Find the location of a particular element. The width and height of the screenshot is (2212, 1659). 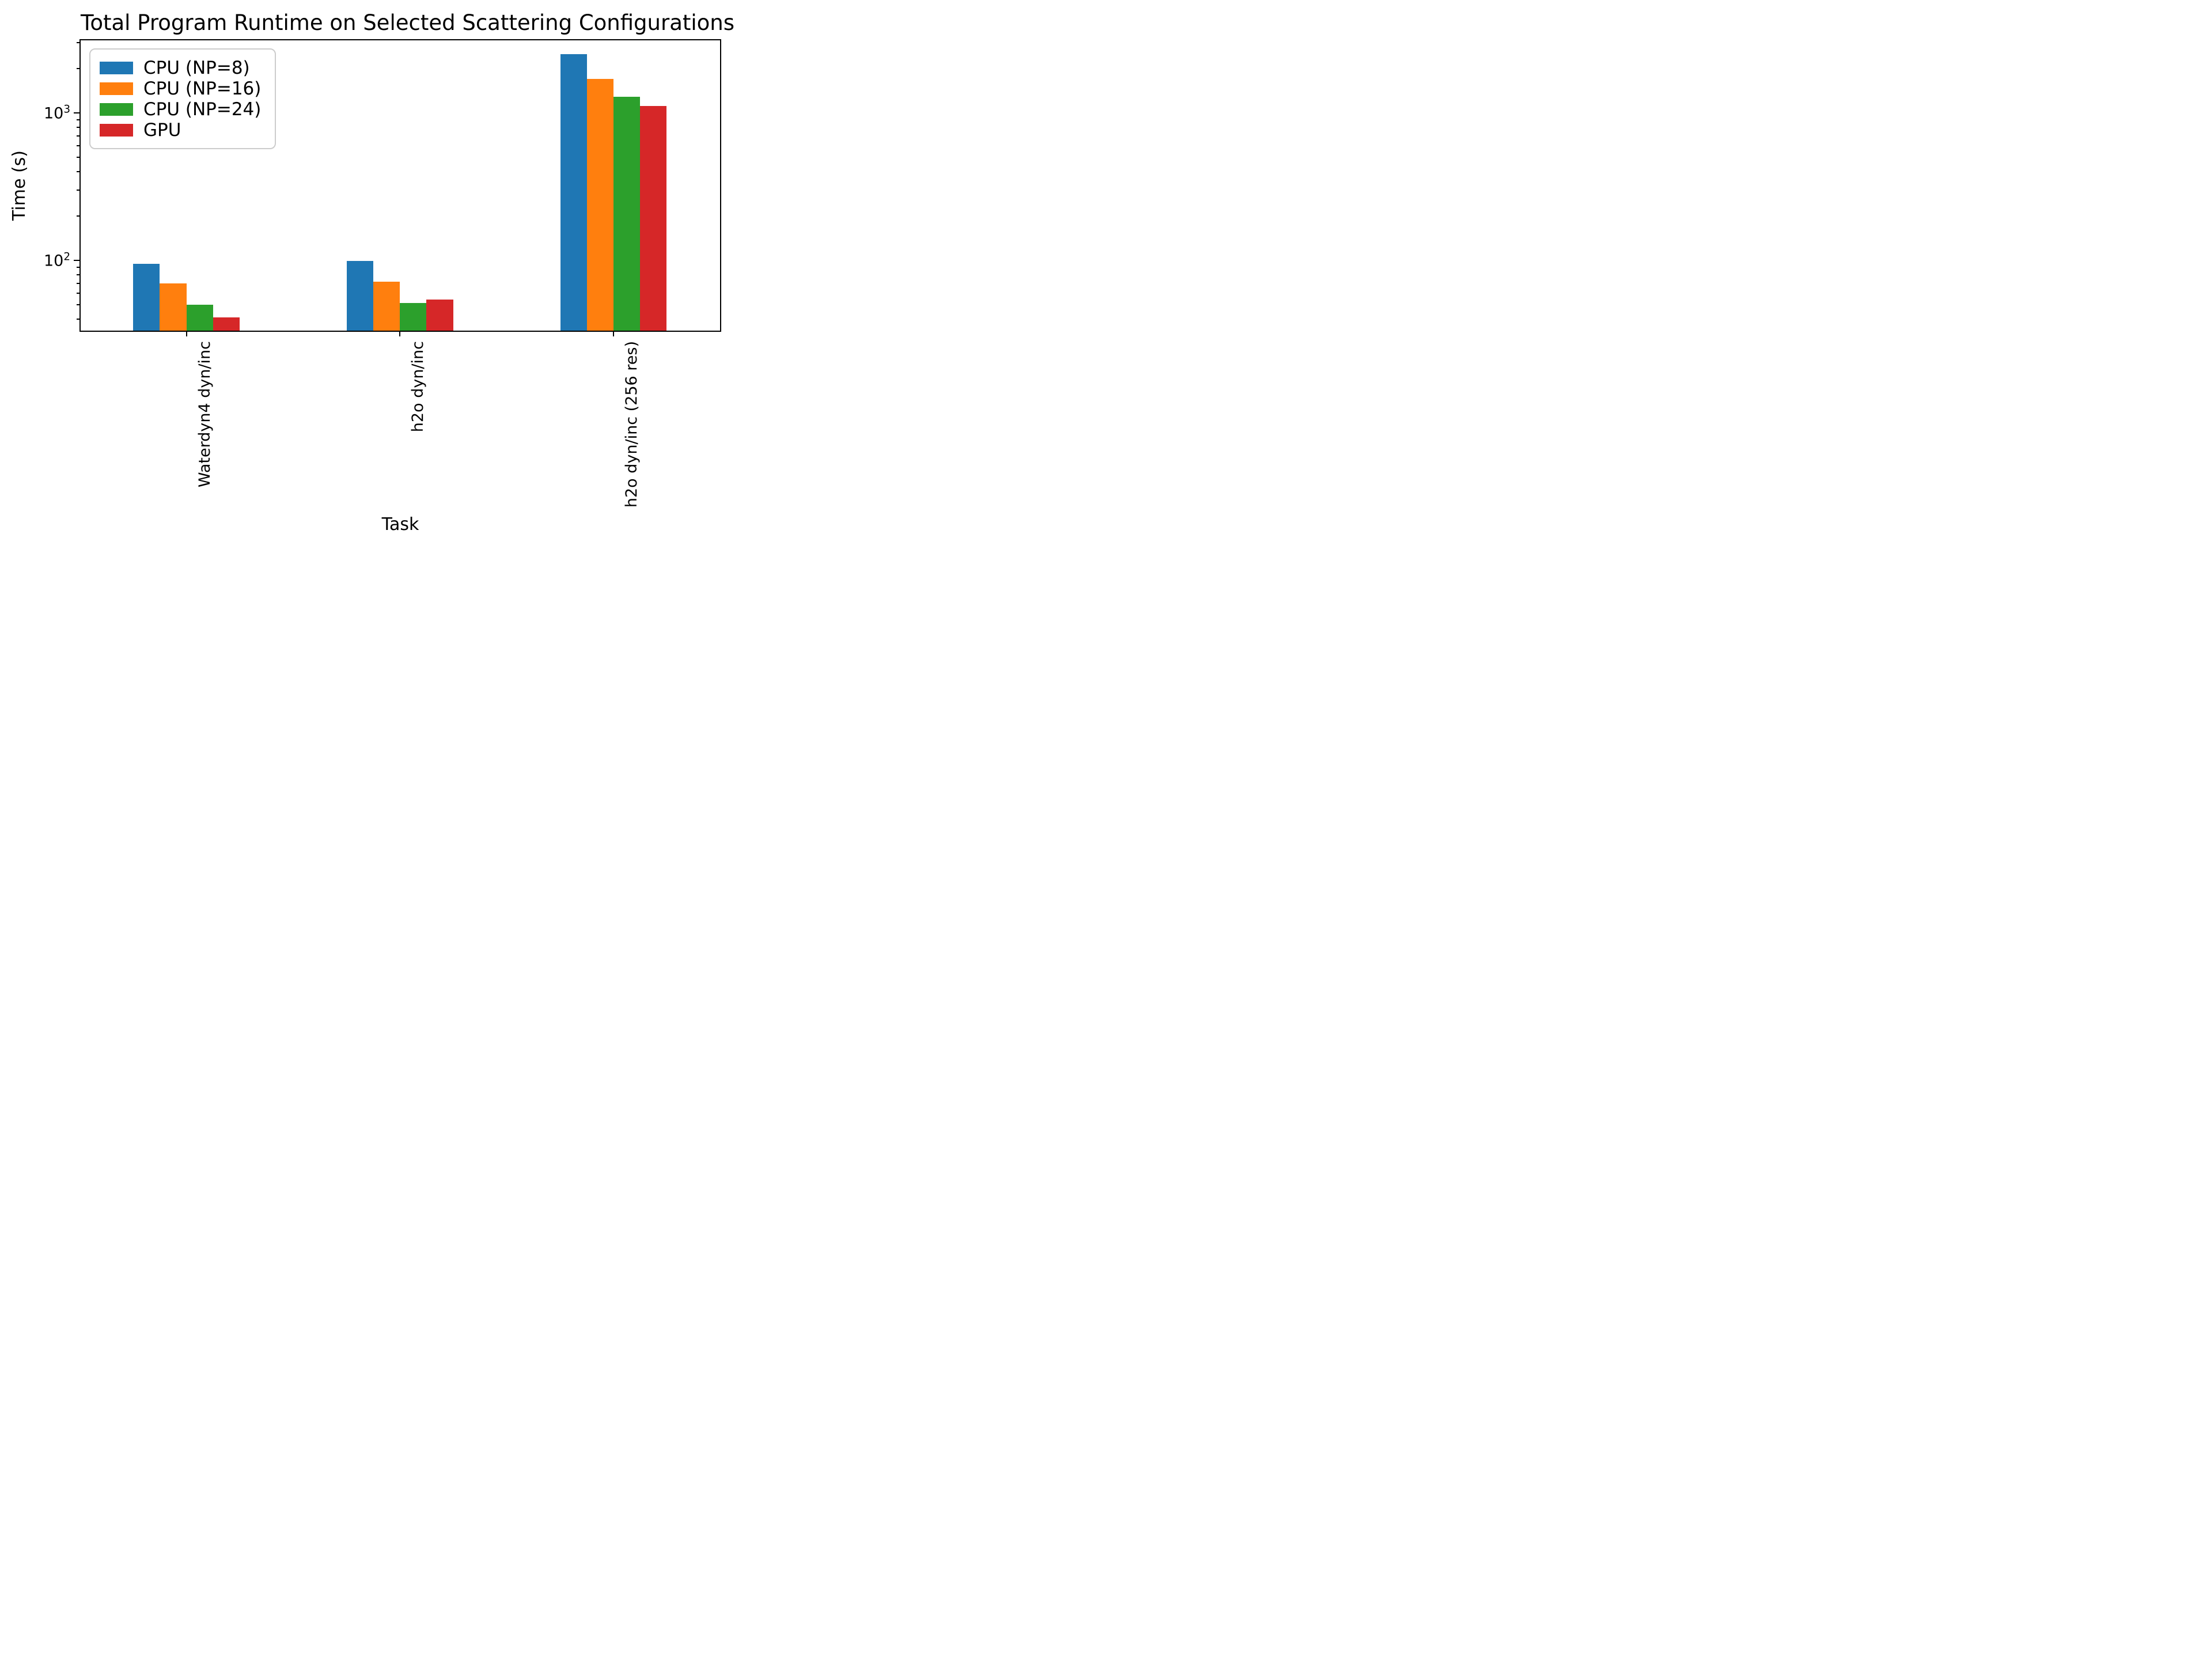

x-tick-label: Waterdyn4 dyn/inc is located at coordinates (204, 414).